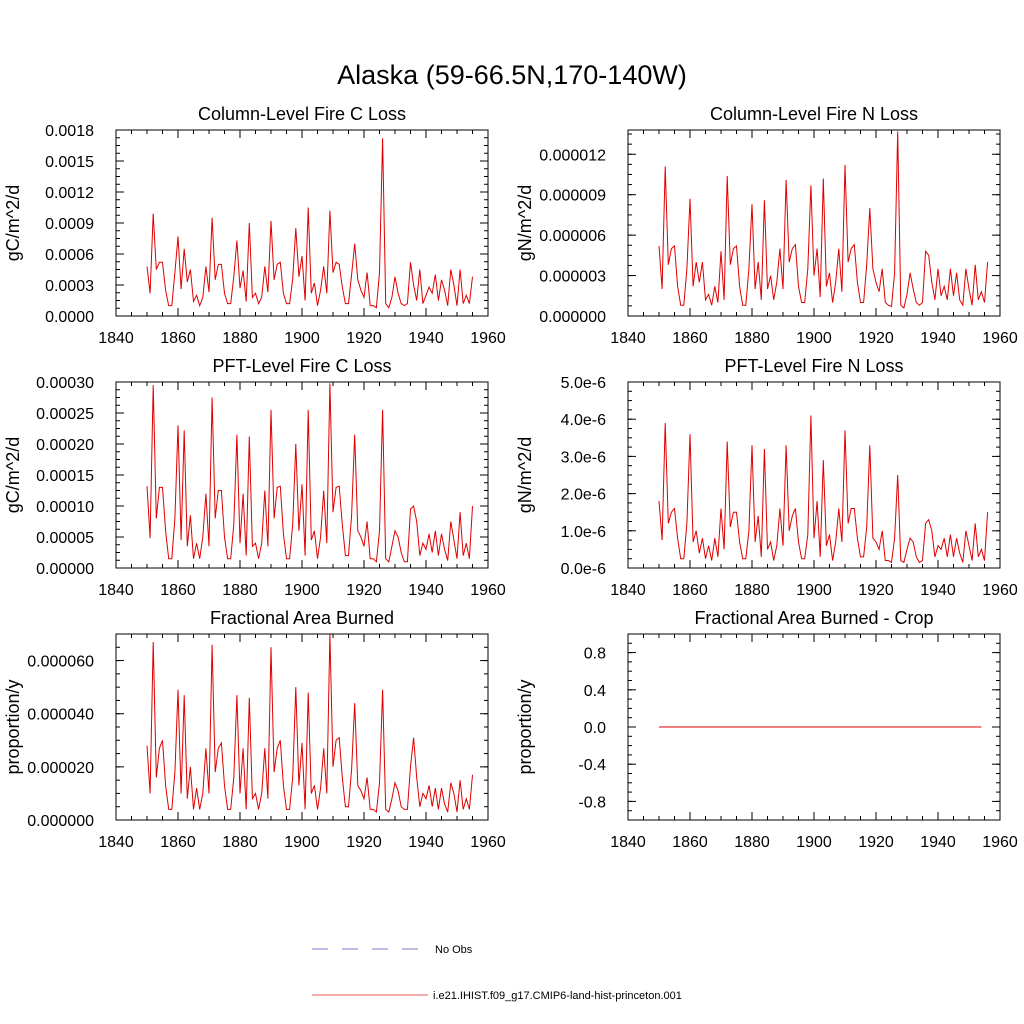  Describe the element at coordinates (60, 715) in the screenshot. I see `y-tick-label: 0.000040` at that location.